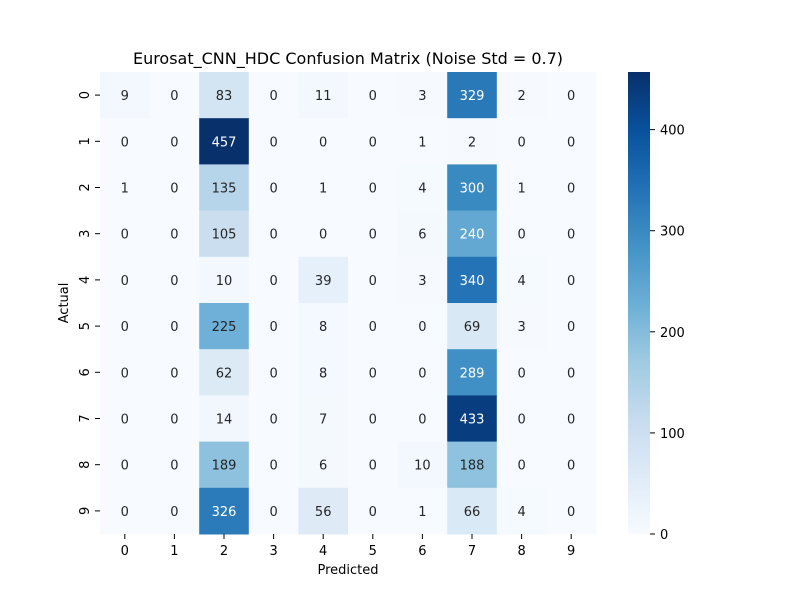 The width and height of the screenshot is (800, 600). I want to click on y-tick-label: 9, so click(85, 511).